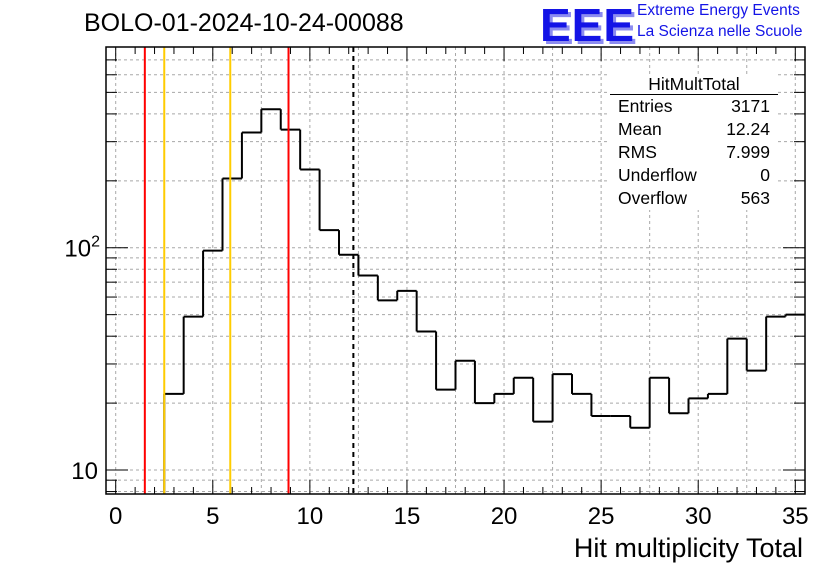 The width and height of the screenshot is (836, 572). What do you see at coordinates (718, 10) in the screenshot?
I see `logo-line-1: Extreme Energy Events` at bounding box center [718, 10].